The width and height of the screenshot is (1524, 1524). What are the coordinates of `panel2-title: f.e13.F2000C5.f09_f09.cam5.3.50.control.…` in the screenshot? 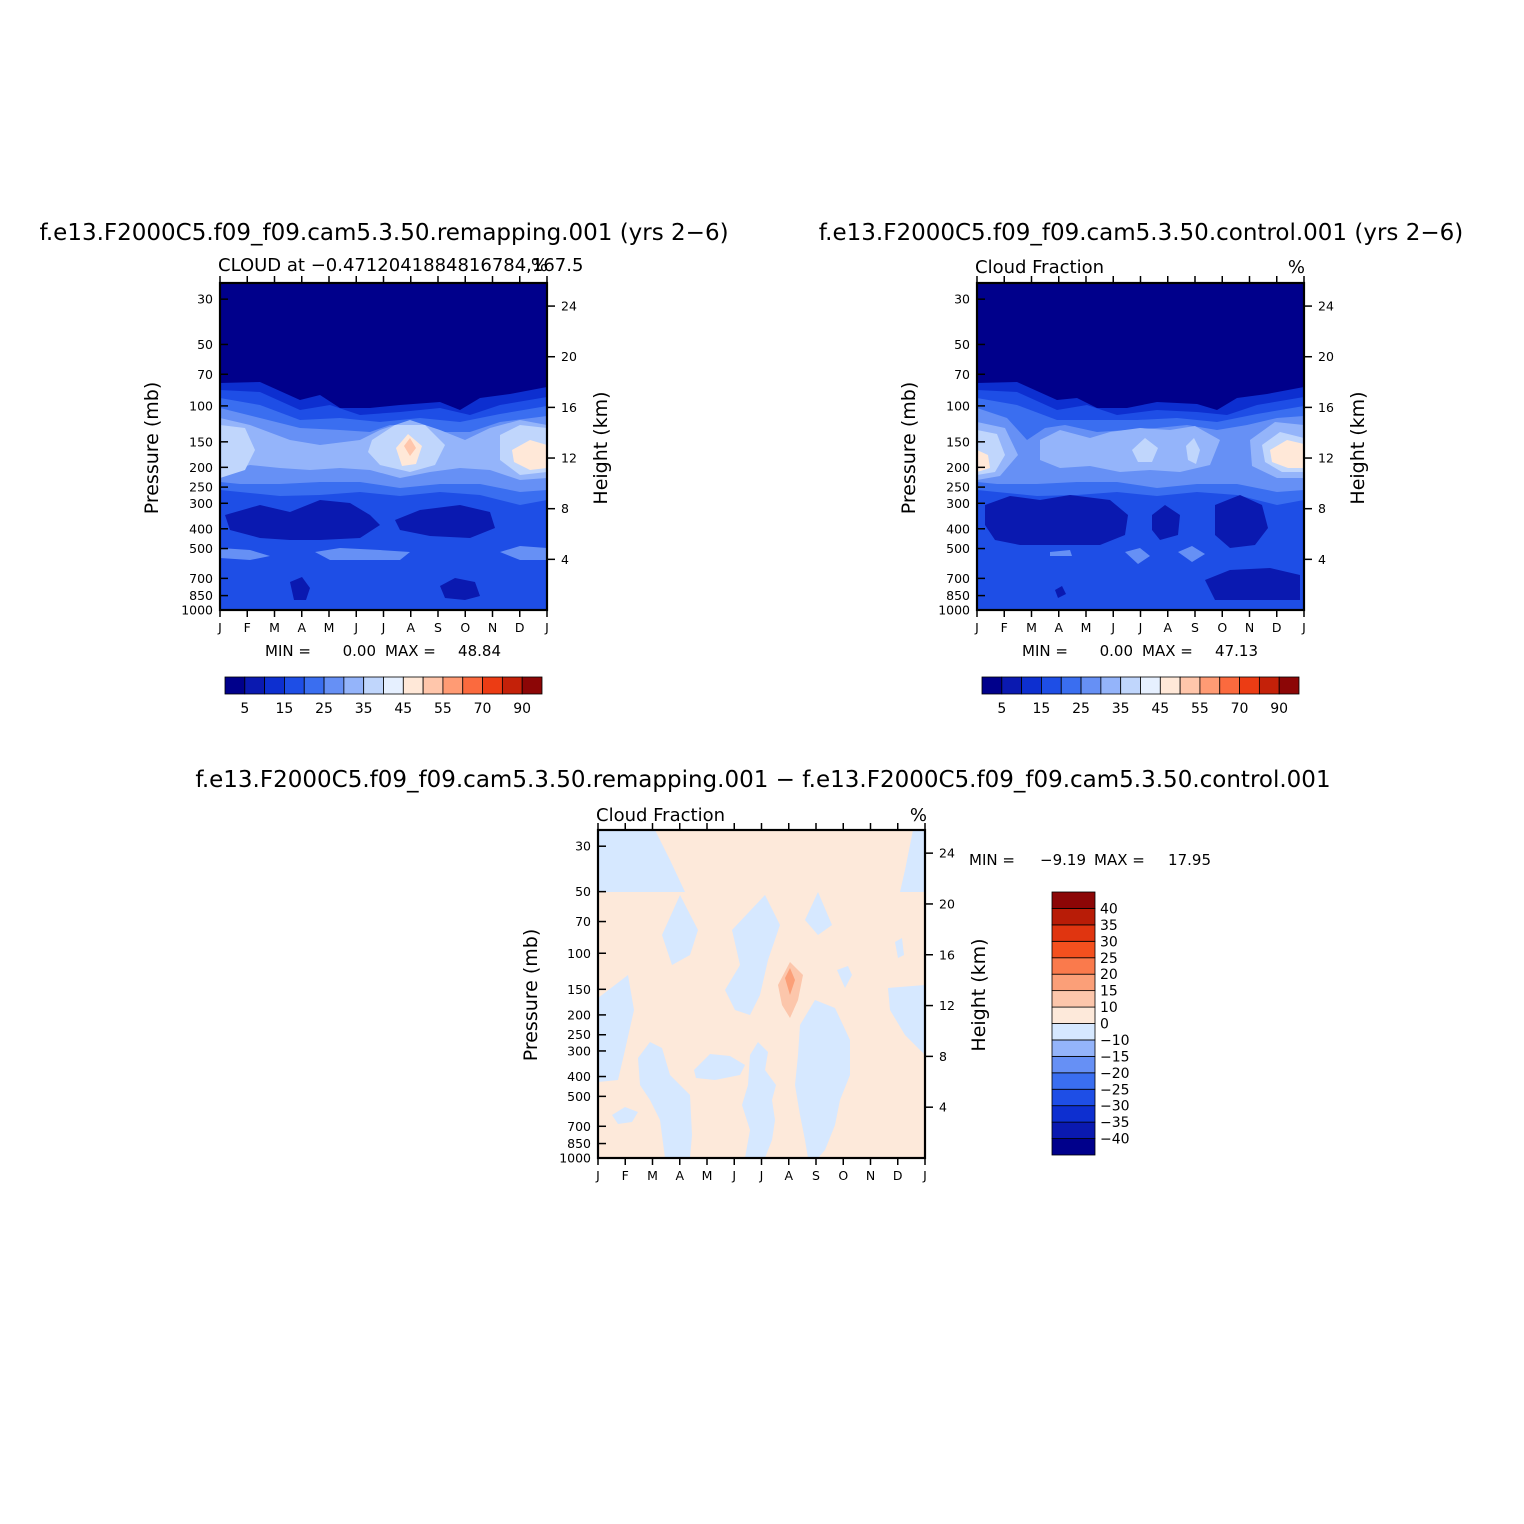 It's located at (1141, 233).